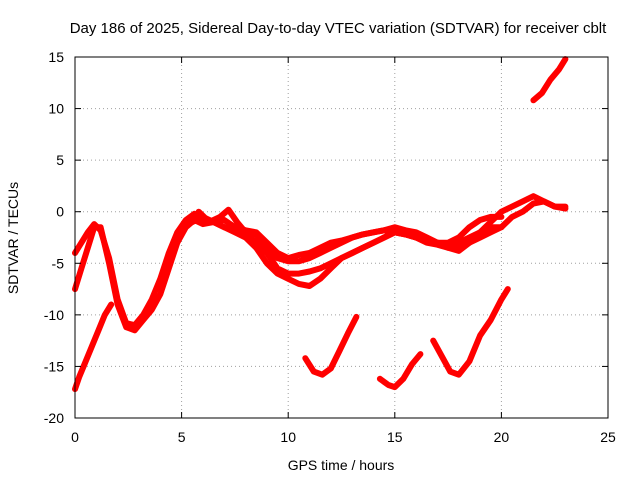 The width and height of the screenshot is (640, 480). What do you see at coordinates (288, 437) in the screenshot?
I see `x-tick-label: 10` at bounding box center [288, 437].